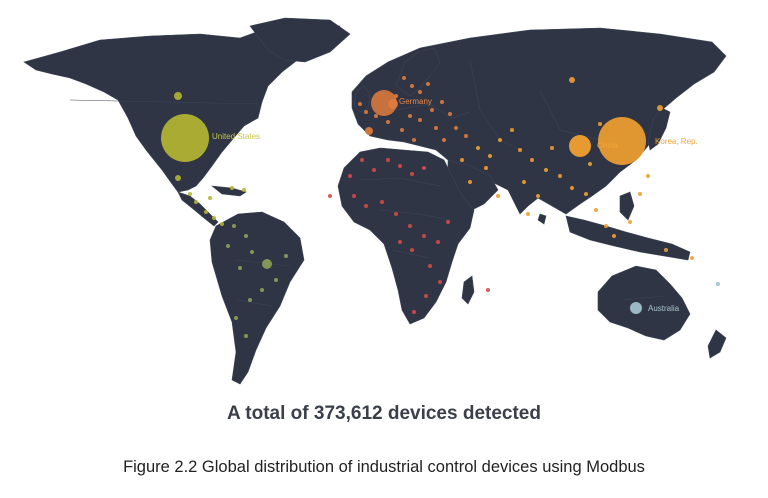 The height and width of the screenshot is (498, 768). What do you see at coordinates (636, 308) in the screenshot?
I see `marker-australia` at bounding box center [636, 308].